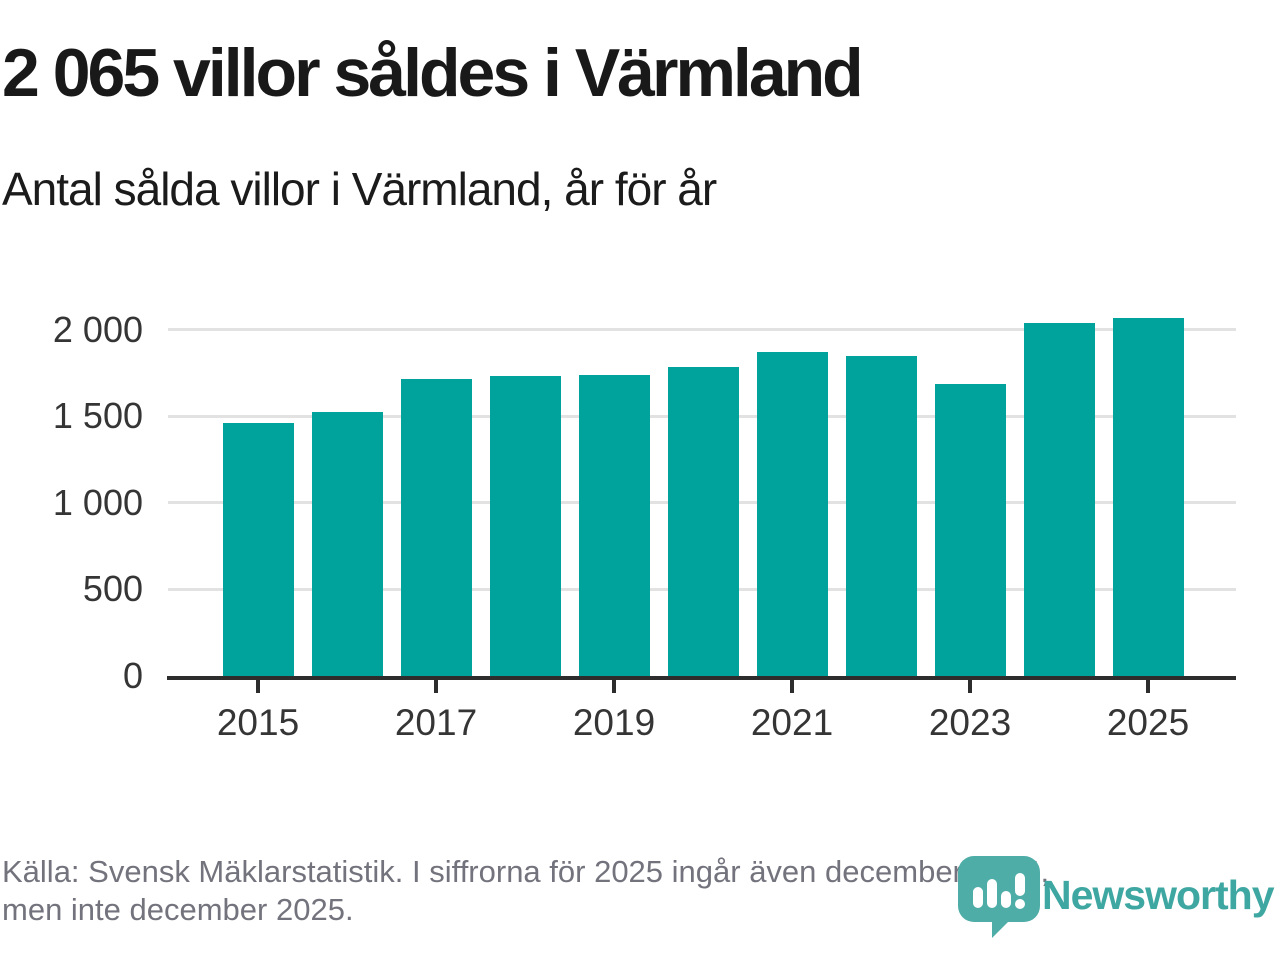 The width and height of the screenshot is (1280, 960). What do you see at coordinates (97, 416) in the screenshot?
I see `y-tick-label-1500: 1 500` at bounding box center [97, 416].